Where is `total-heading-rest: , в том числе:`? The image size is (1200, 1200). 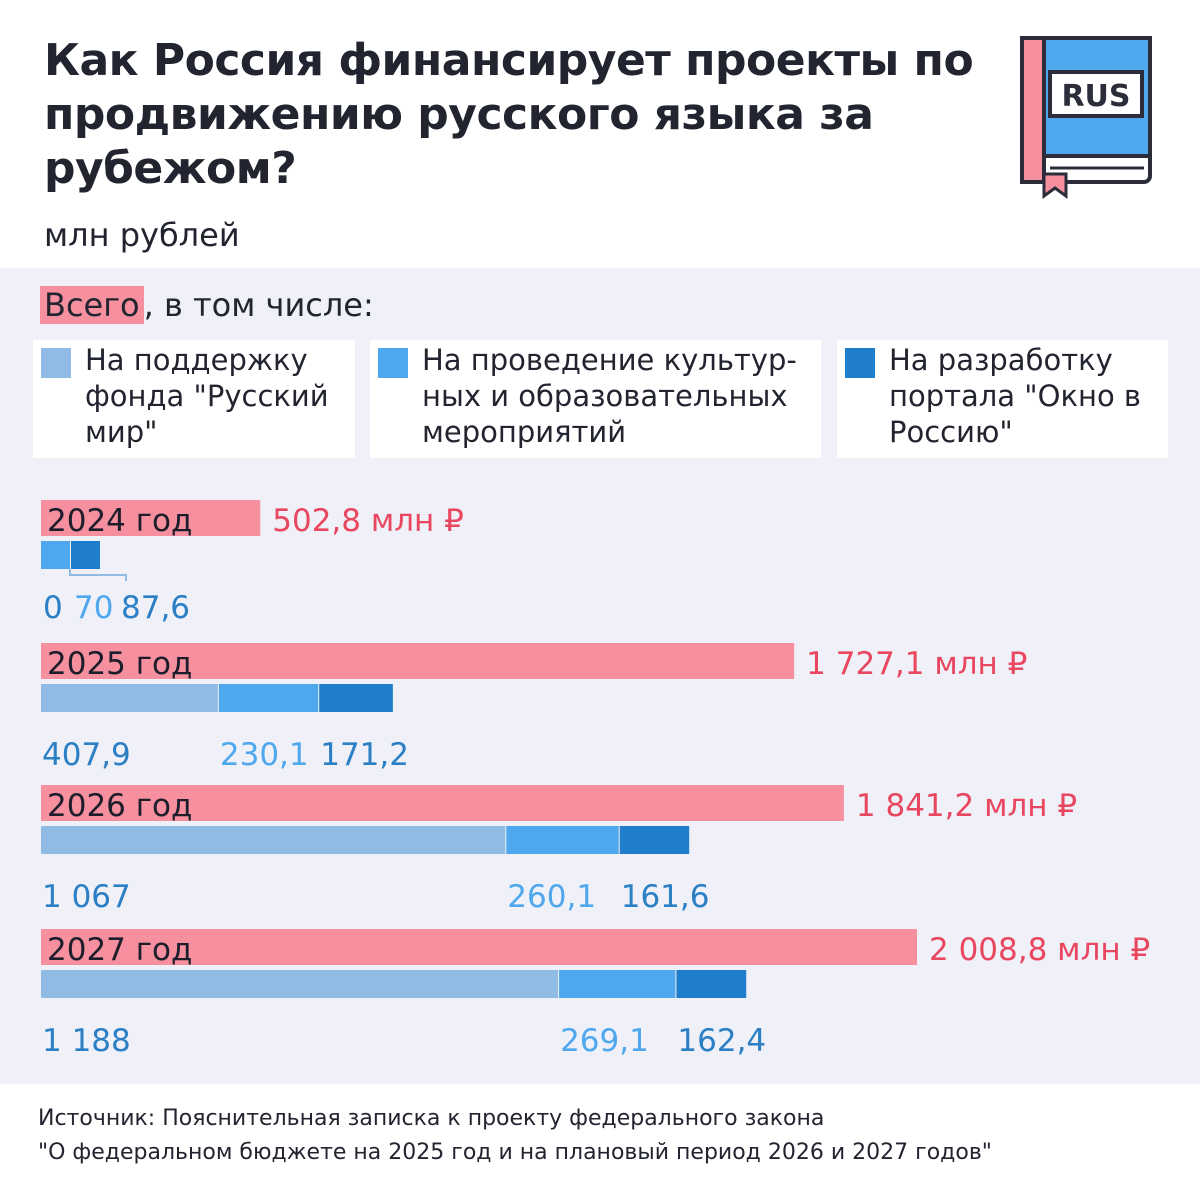
total-heading-rest: , в том числе: is located at coordinates (258, 305).